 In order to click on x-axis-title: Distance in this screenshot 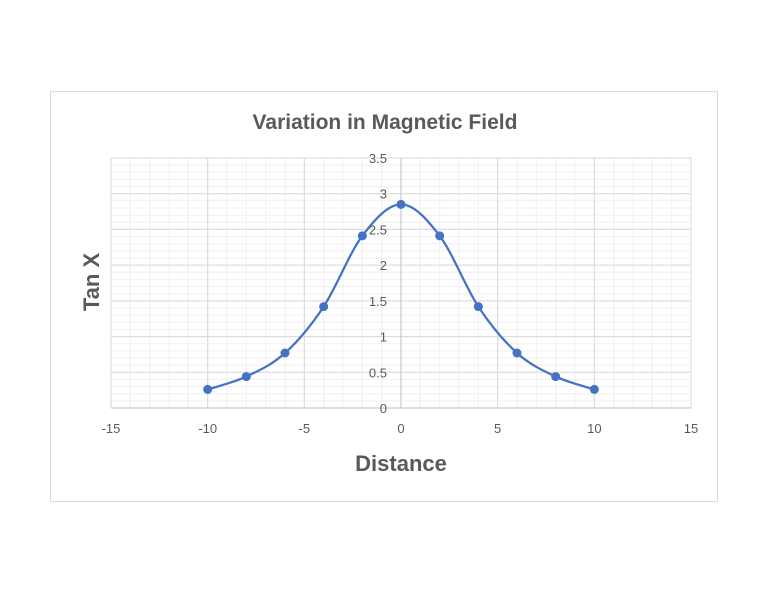, I will do `click(401, 463)`.